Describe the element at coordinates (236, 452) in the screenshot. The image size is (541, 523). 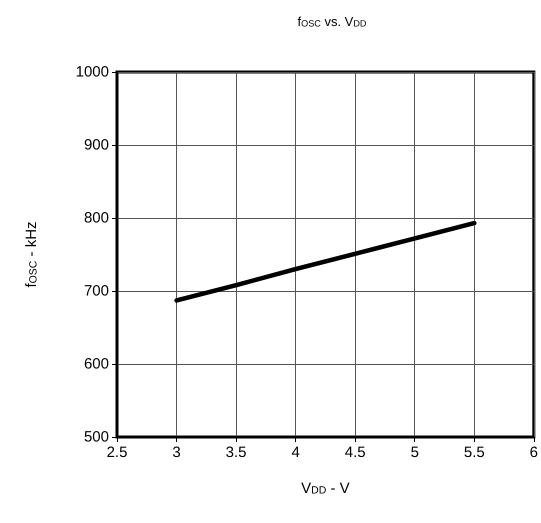
I see `x-tick-label: 3.5` at that location.